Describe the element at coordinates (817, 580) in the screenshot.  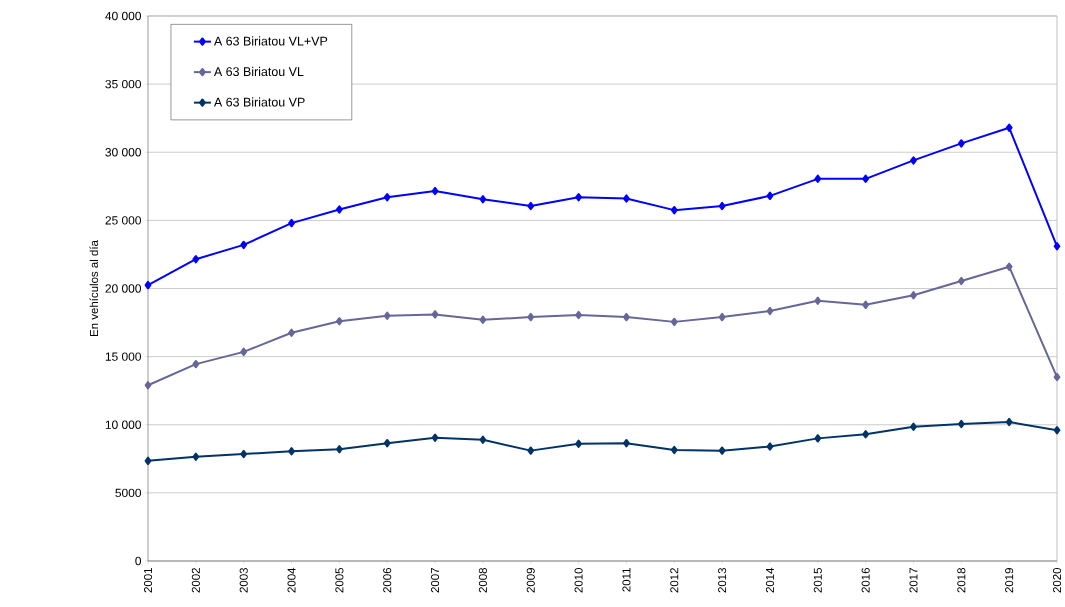
I see `x-tick-label: 2015` at that location.